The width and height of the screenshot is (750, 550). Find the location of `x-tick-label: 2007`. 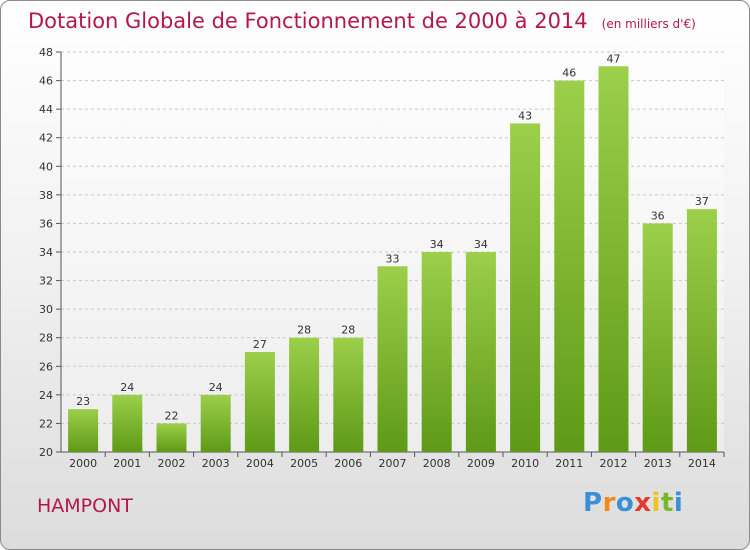

x-tick-label: 2007 is located at coordinates (393, 463).